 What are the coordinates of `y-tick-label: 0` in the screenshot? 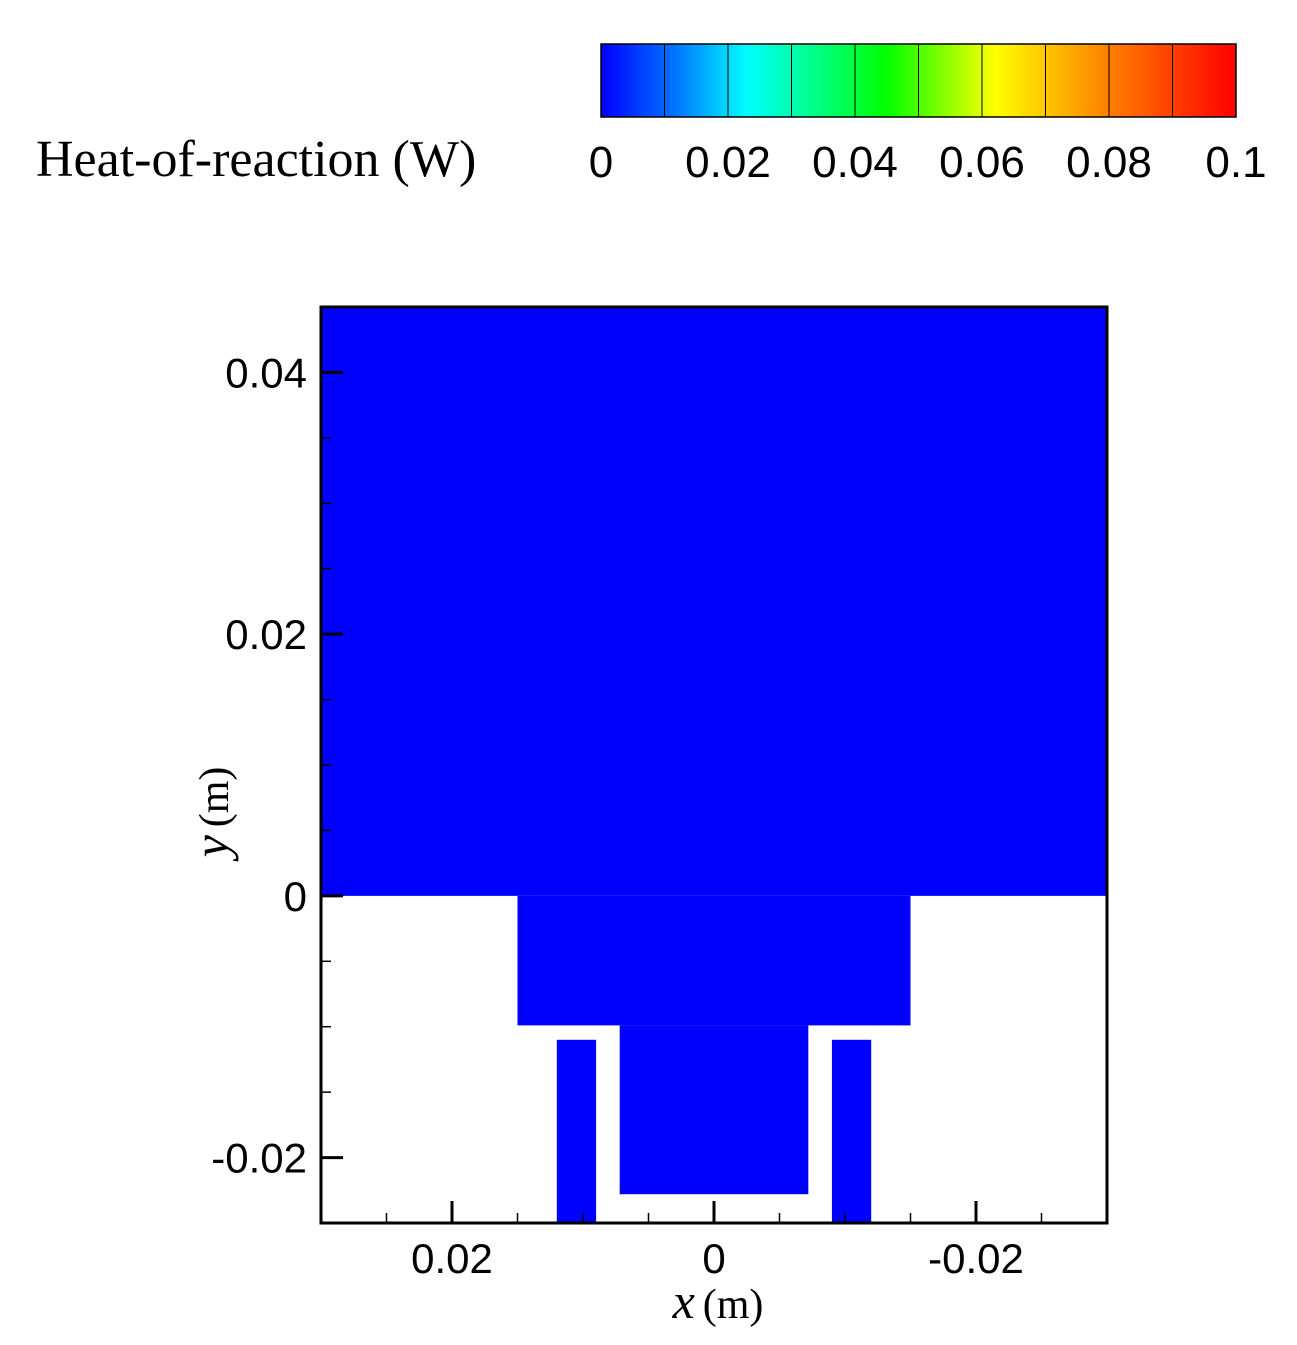 It's located at (295, 896).